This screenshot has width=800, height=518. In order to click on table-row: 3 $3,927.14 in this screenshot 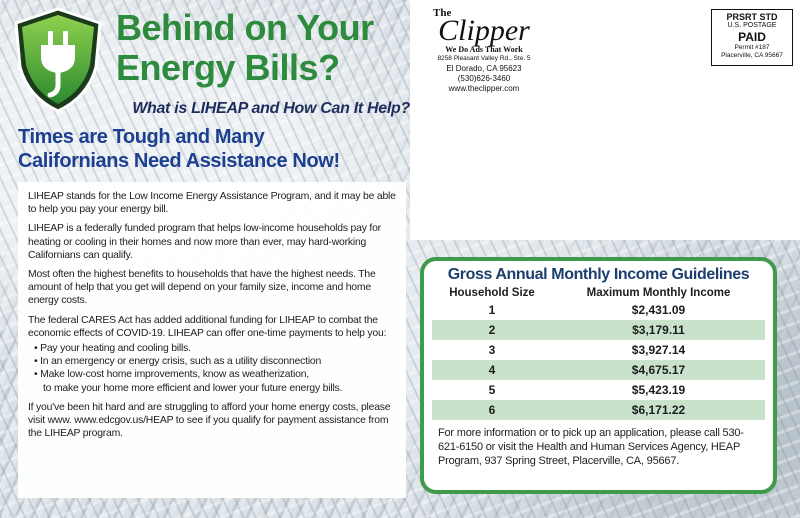, I will do `click(598, 350)`.